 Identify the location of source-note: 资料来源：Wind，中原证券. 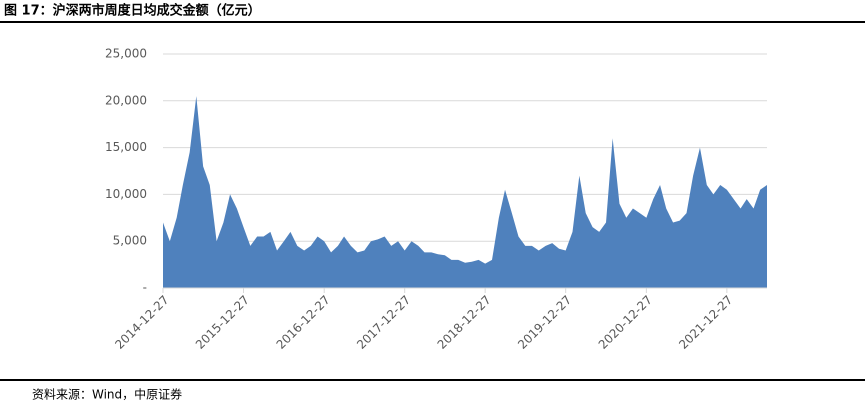
(107, 394).